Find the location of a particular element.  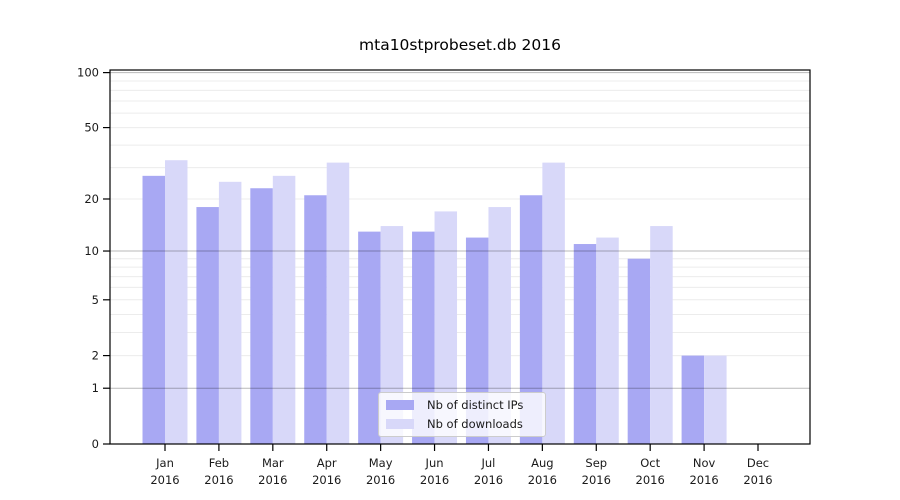

x-tick-label-month: Feb is located at coordinates (219, 463).